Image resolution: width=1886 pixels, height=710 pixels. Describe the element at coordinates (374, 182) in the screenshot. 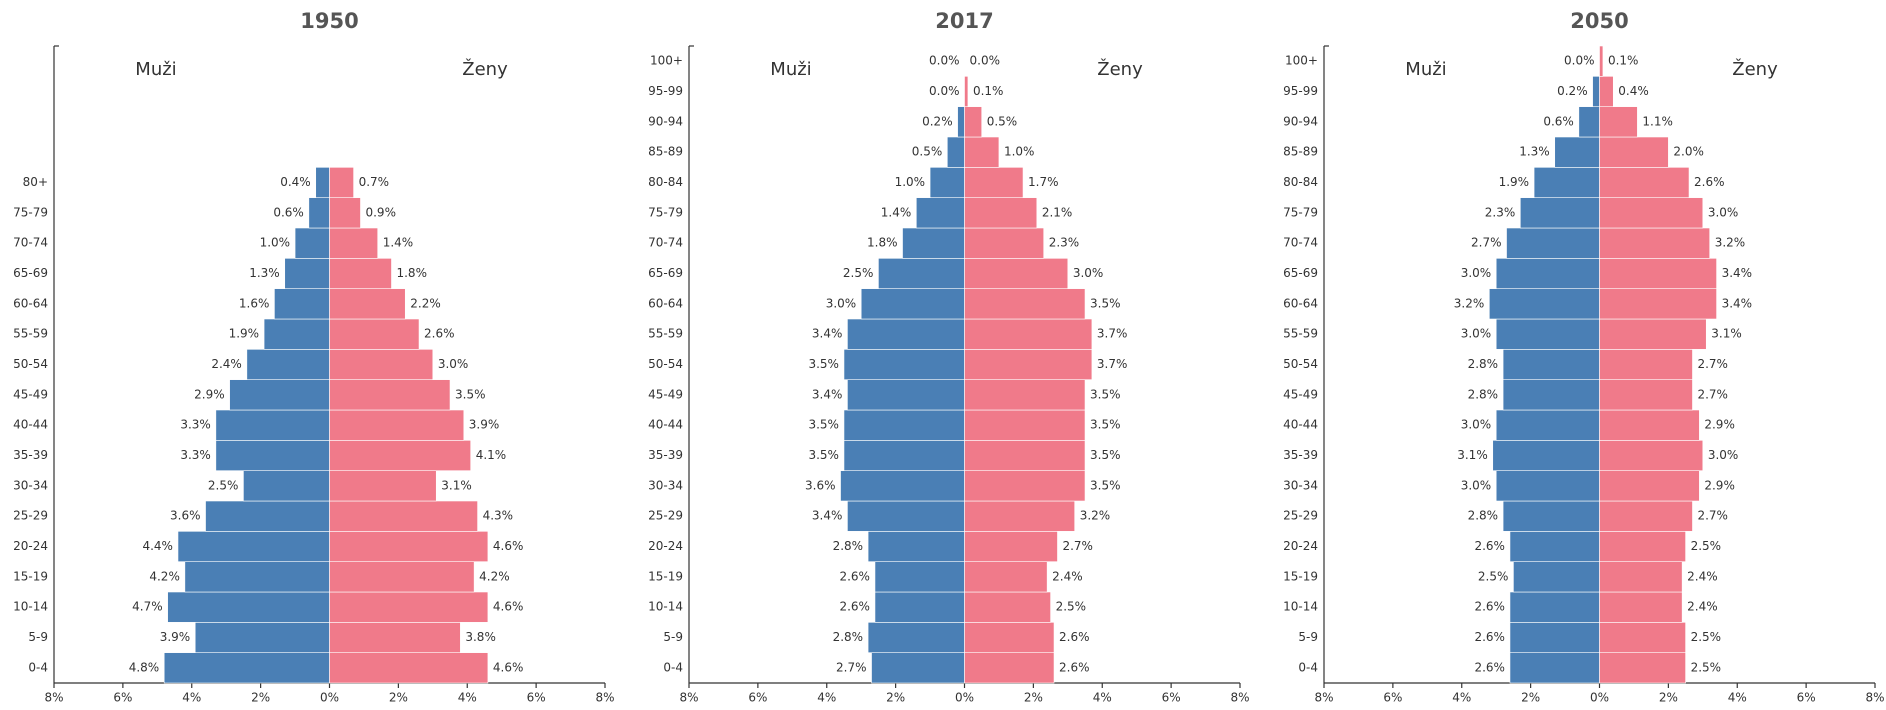

I see `value-label: 0.7%` at that location.